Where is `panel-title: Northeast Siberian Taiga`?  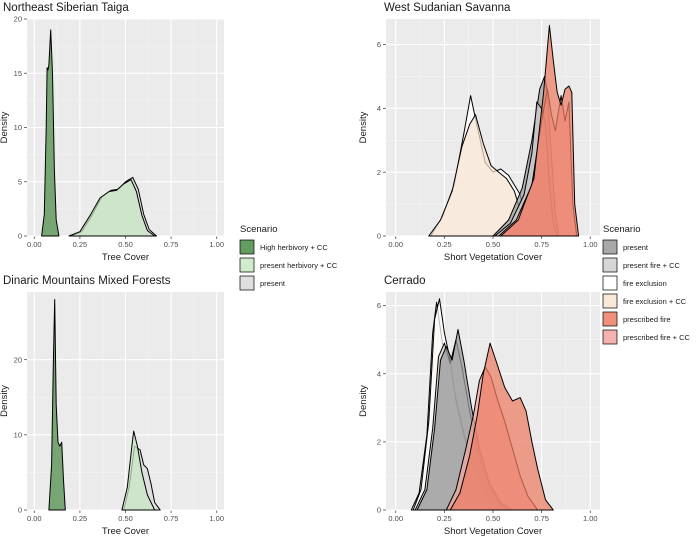 panel-title: Northeast Siberian Taiga is located at coordinates (66, 8).